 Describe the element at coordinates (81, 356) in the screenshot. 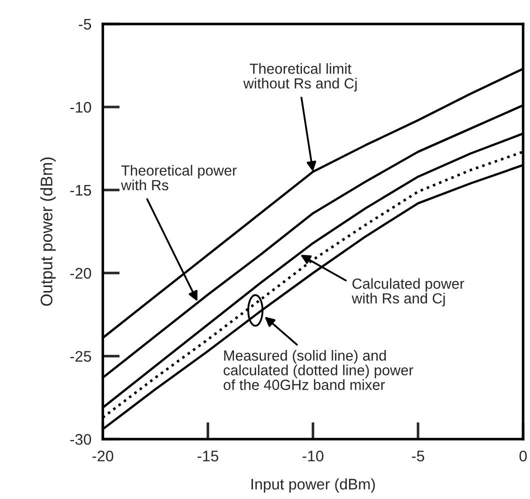

I see `y-tick-label: -25` at that location.